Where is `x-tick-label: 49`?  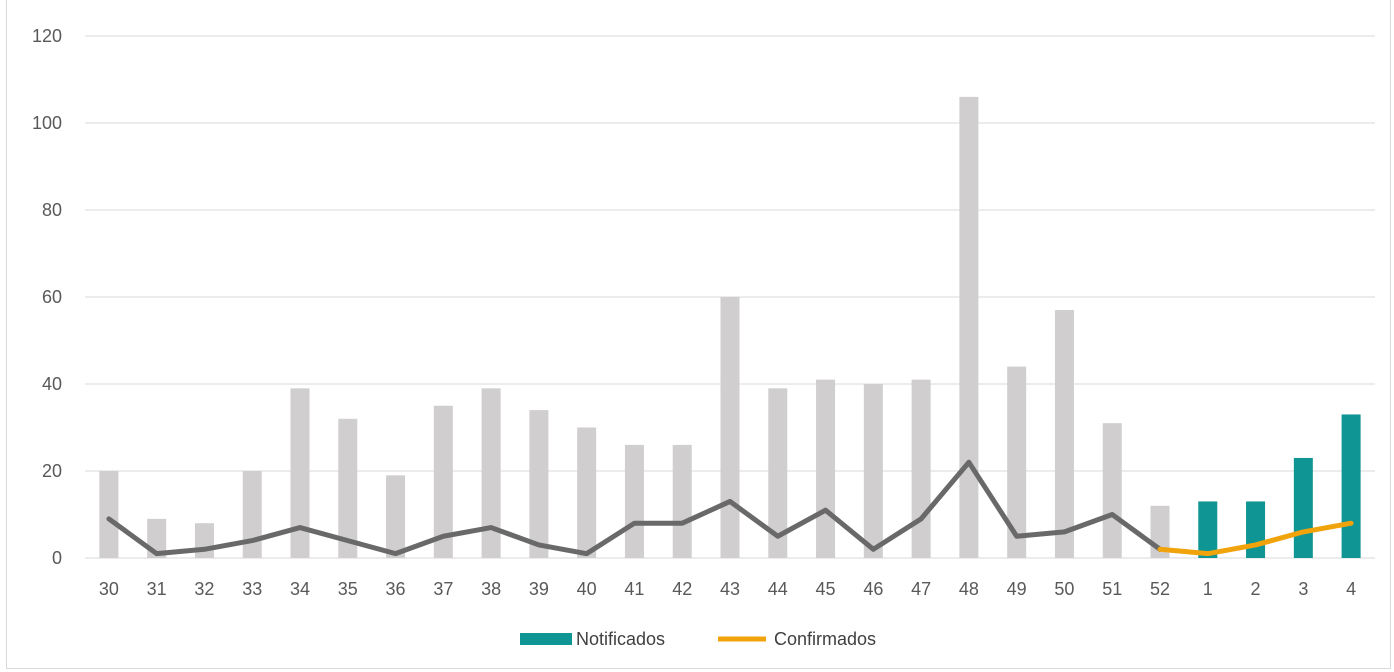
x-tick-label: 49 is located at coordinates (1017, 589).